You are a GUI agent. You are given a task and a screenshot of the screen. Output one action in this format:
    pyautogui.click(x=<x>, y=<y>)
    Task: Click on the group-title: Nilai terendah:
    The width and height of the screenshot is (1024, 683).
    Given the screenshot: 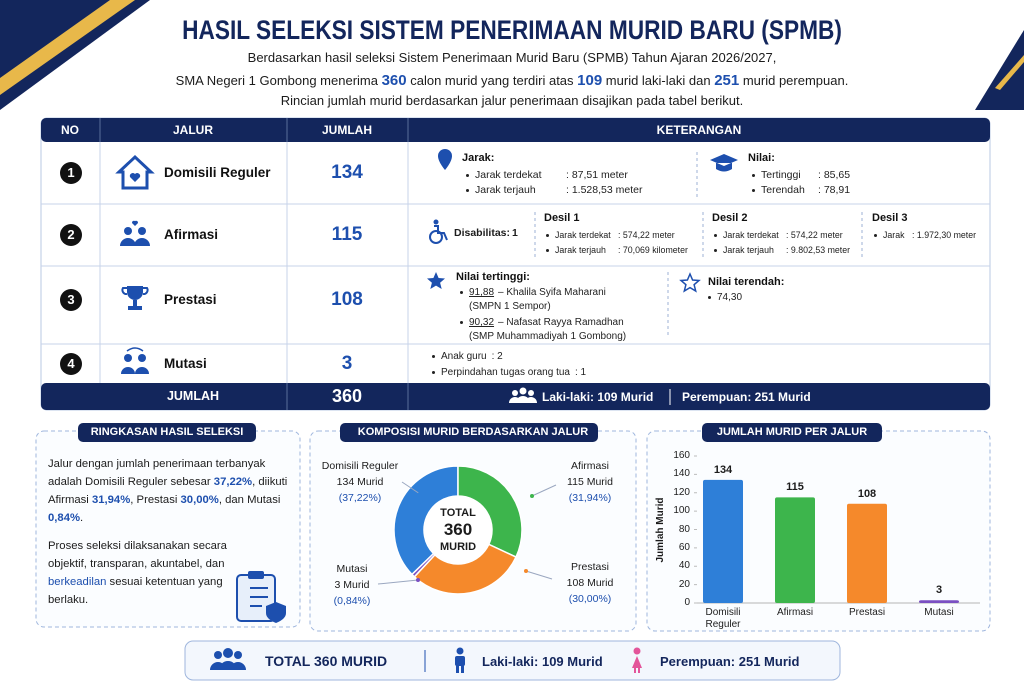 What is the action you would take?
    pyautogui.click(x=746, y=282)
    